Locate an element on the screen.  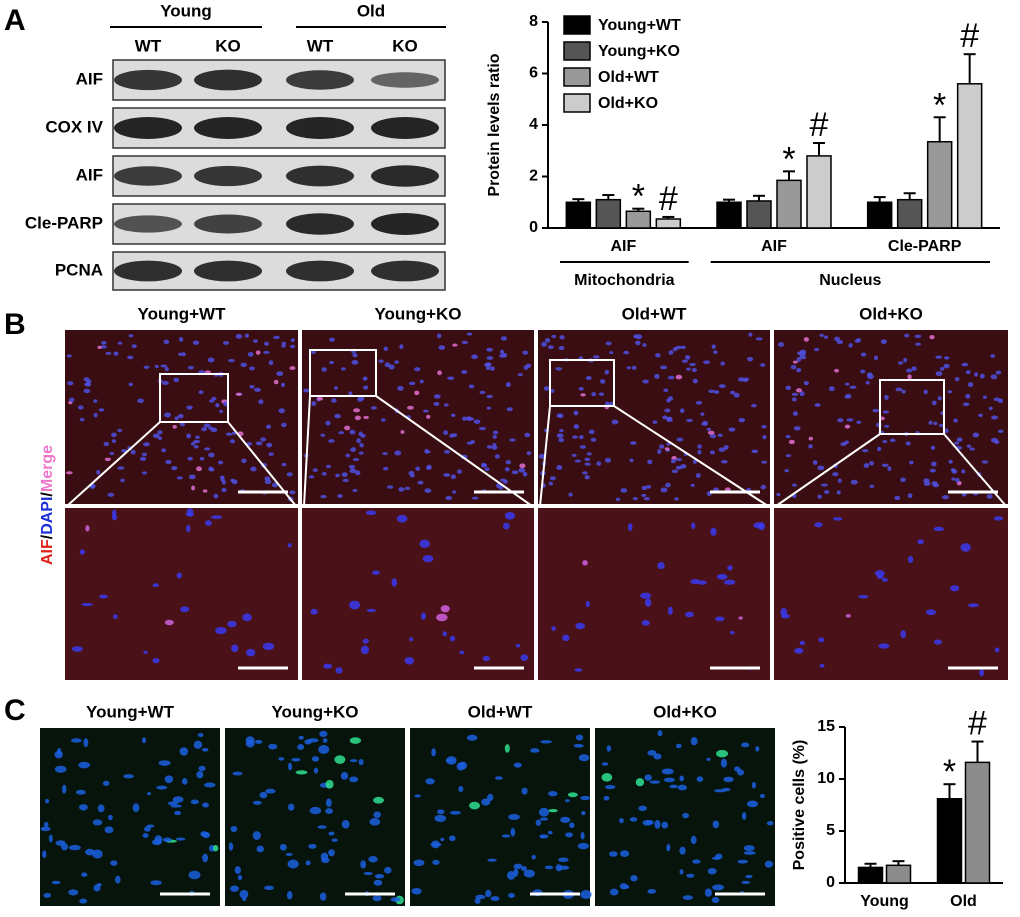
legend-label: Young+KO is located at coordinates (639, 51).